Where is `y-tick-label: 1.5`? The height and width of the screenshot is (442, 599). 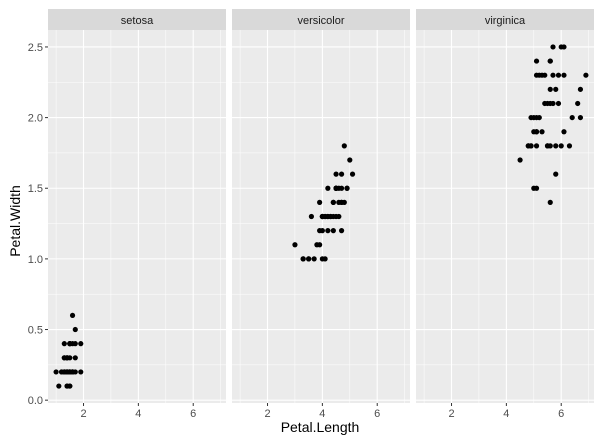 y-tick-label: 1.5 is located at coordinates (35, 189).